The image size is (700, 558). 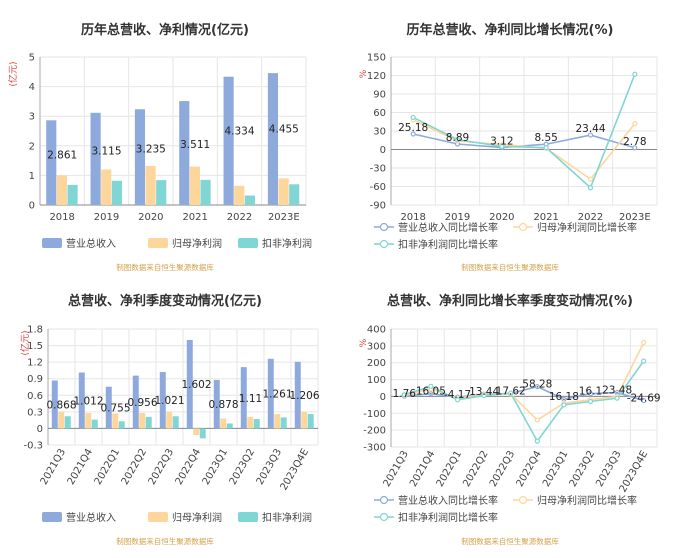 I want to click on y-tick-label: 150, so click(x=376, y=58).